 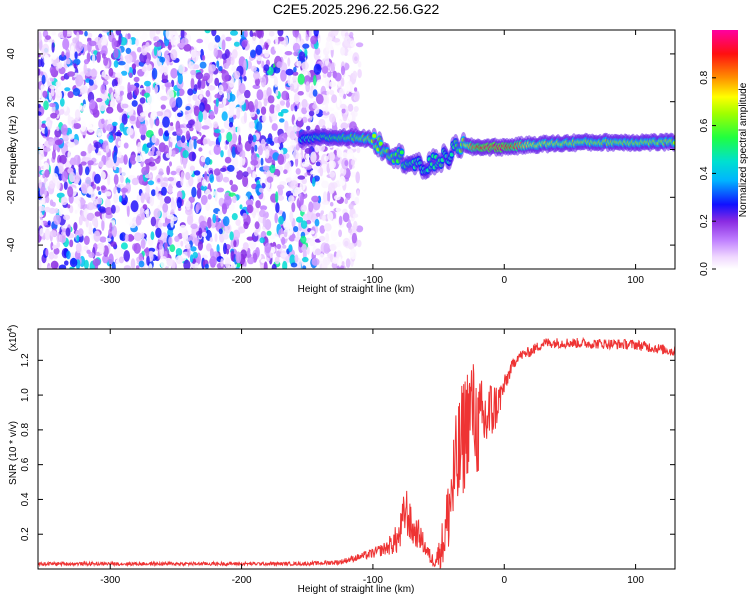 I want to click on snr-y-label: SNR (10 * v/v), so click(x=13, y=453).